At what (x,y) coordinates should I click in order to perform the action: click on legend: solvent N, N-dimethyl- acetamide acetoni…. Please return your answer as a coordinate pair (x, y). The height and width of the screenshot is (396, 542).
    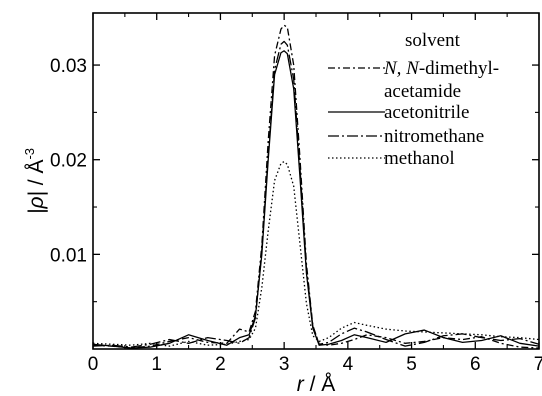
    Looking at the image, I should click on (413, 99).